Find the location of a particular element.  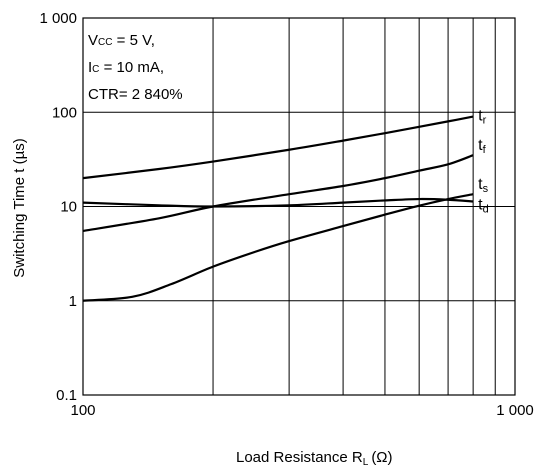

condition-ctr: CTR= 2 840% is located at coordinates (135, 94).